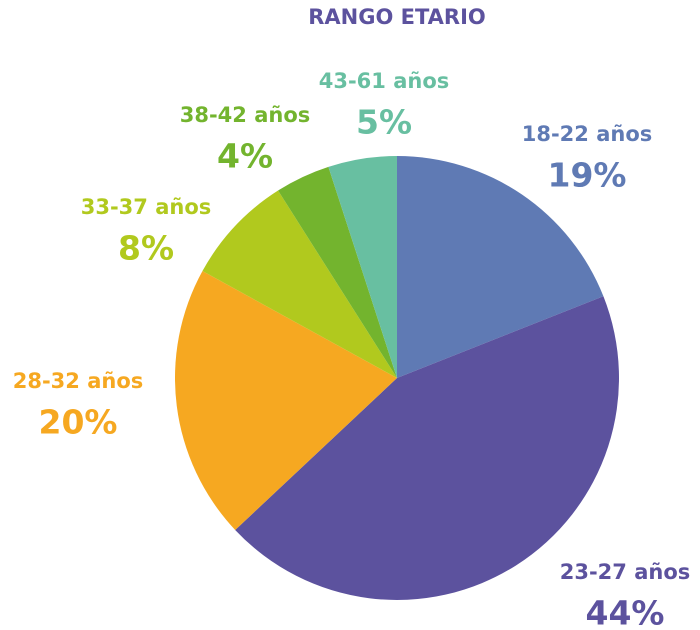 The width and height of the screenshot is (700, 630). Describe the element at coordinates (146, 207) in the screenshot. I see `slice-label: 33-37 años` at that location.